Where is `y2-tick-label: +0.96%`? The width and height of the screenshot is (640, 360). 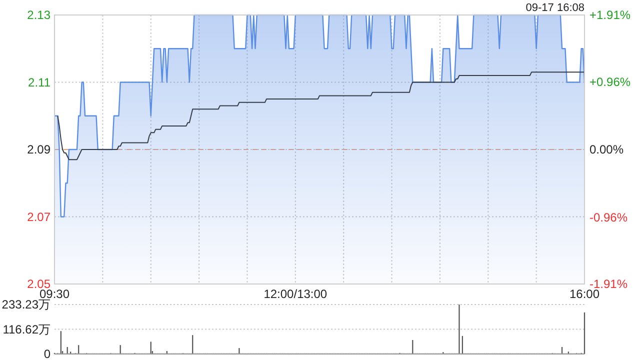
y2-tick-label: +0.96% is located at coordinates (610, 82).